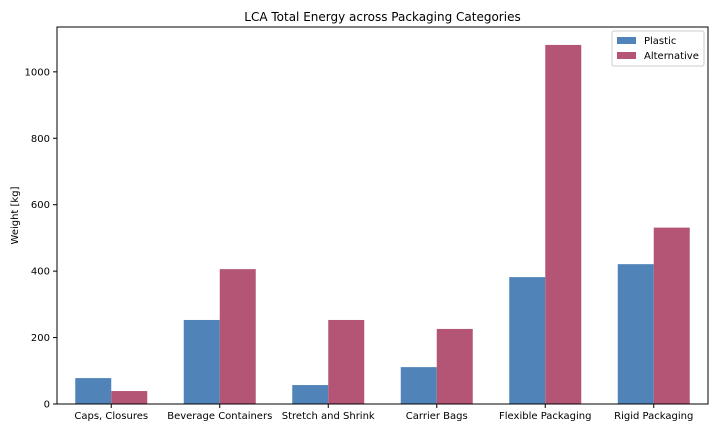 The image size is (720, 432). What do you see at coordinates (658, 48) in the screenshot?
I see `legend: Plastic Alternative` at bounding box center [658, 48].